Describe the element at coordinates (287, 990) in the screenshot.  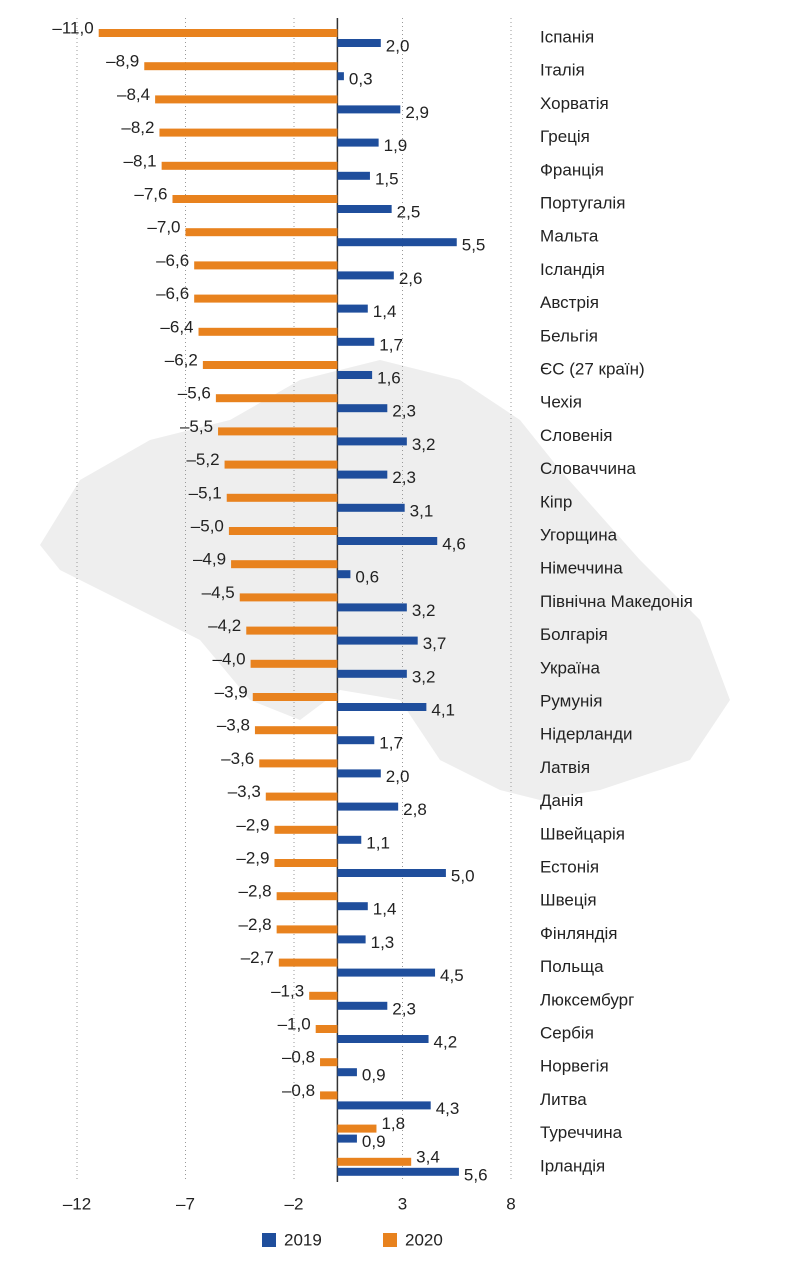
I see `value-label: –1,3` at that location.